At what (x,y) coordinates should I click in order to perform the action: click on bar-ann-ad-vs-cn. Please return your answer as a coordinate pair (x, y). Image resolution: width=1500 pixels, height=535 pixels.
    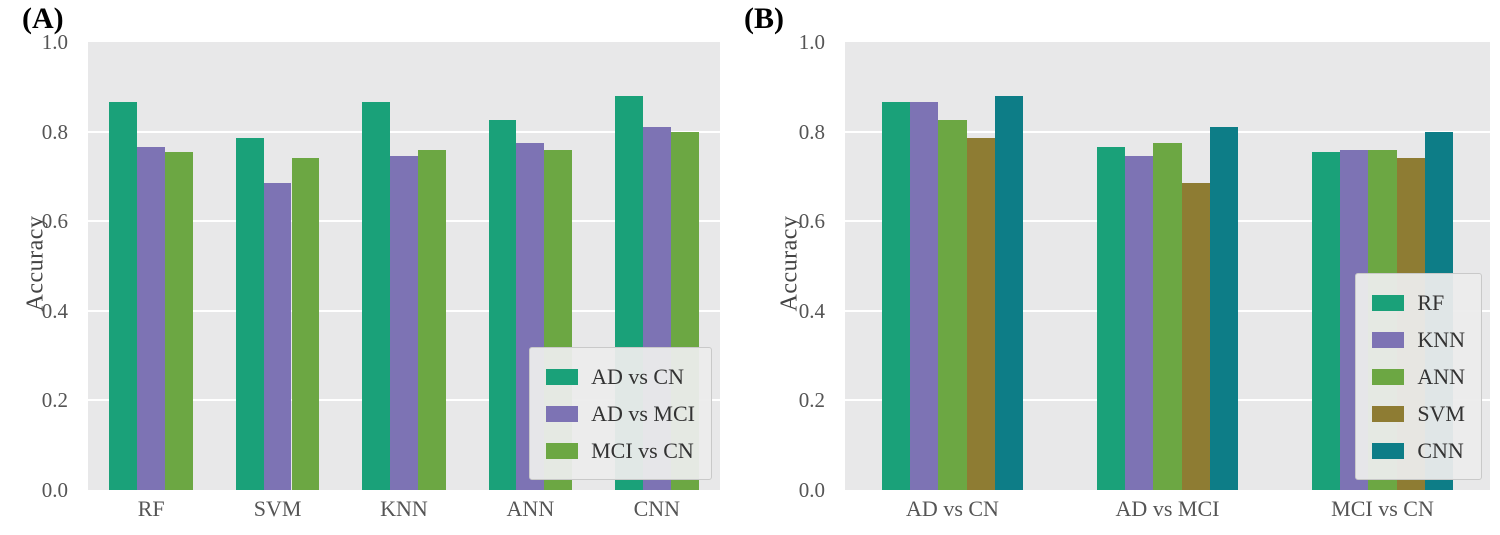
    Looking at the image, I should click on (952, 305).